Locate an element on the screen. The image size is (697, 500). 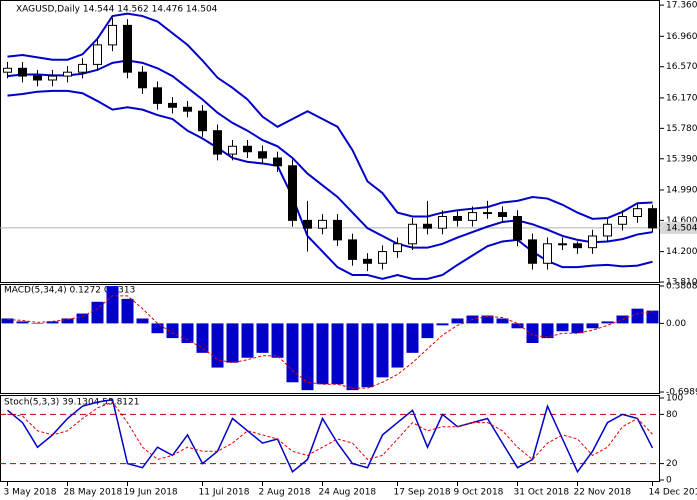
y-tick-label: 0.3808 is located at coordinates (681, 287).